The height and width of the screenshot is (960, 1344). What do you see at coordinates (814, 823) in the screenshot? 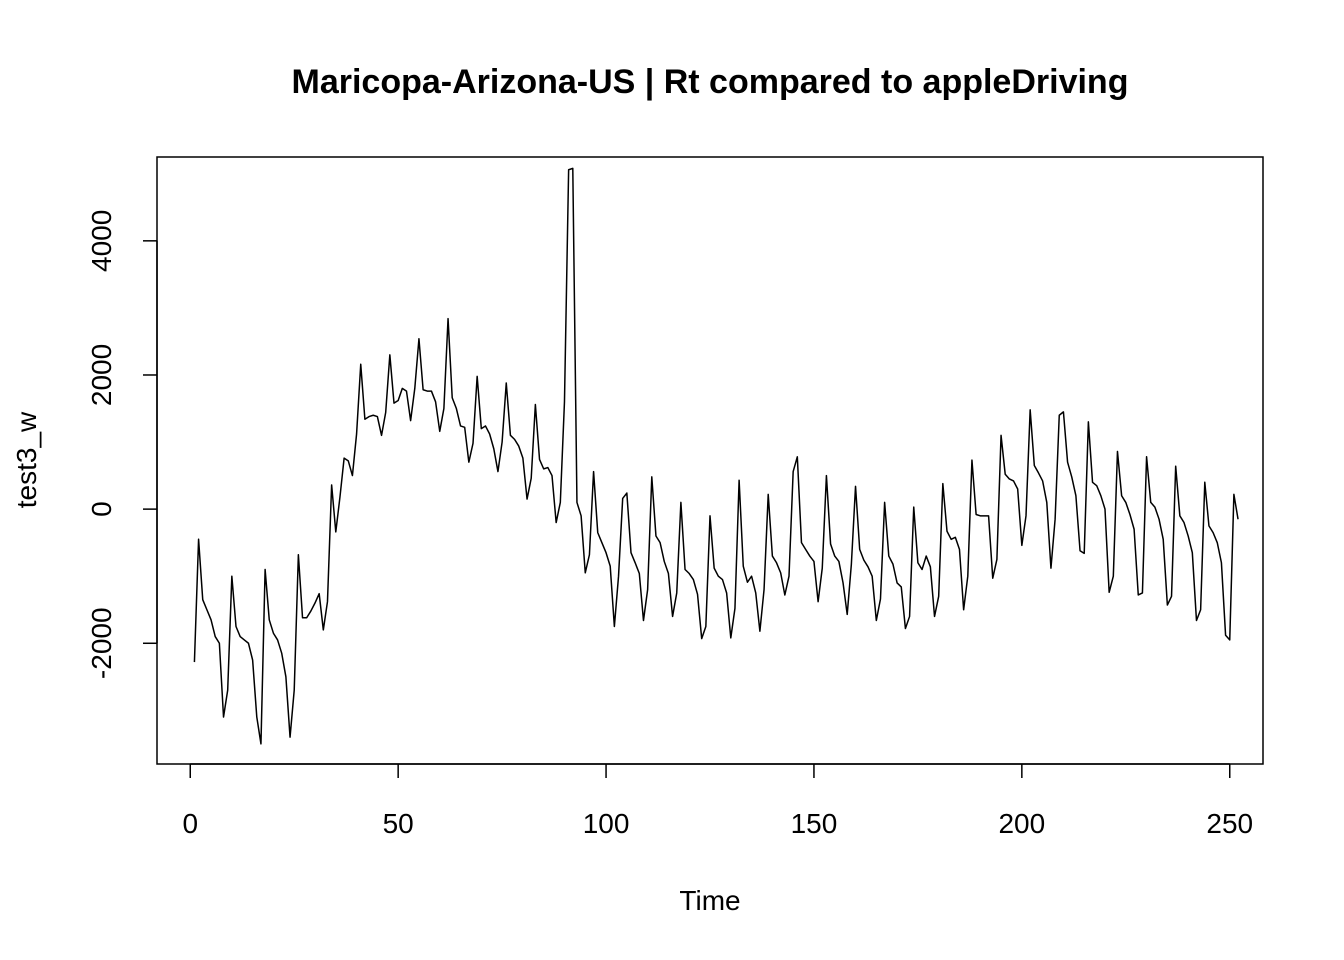
I see `x-tick-label: 150` at bounding box center [814, 823].